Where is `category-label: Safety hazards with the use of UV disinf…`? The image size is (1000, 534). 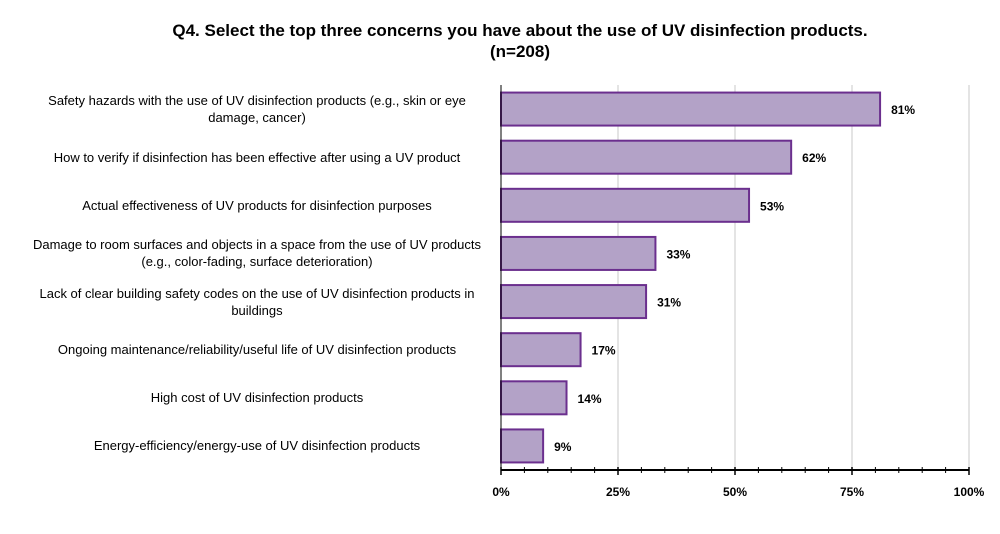 category-label: Safety hazards with the use of UV disinf… is located at coordinates (257, 109).